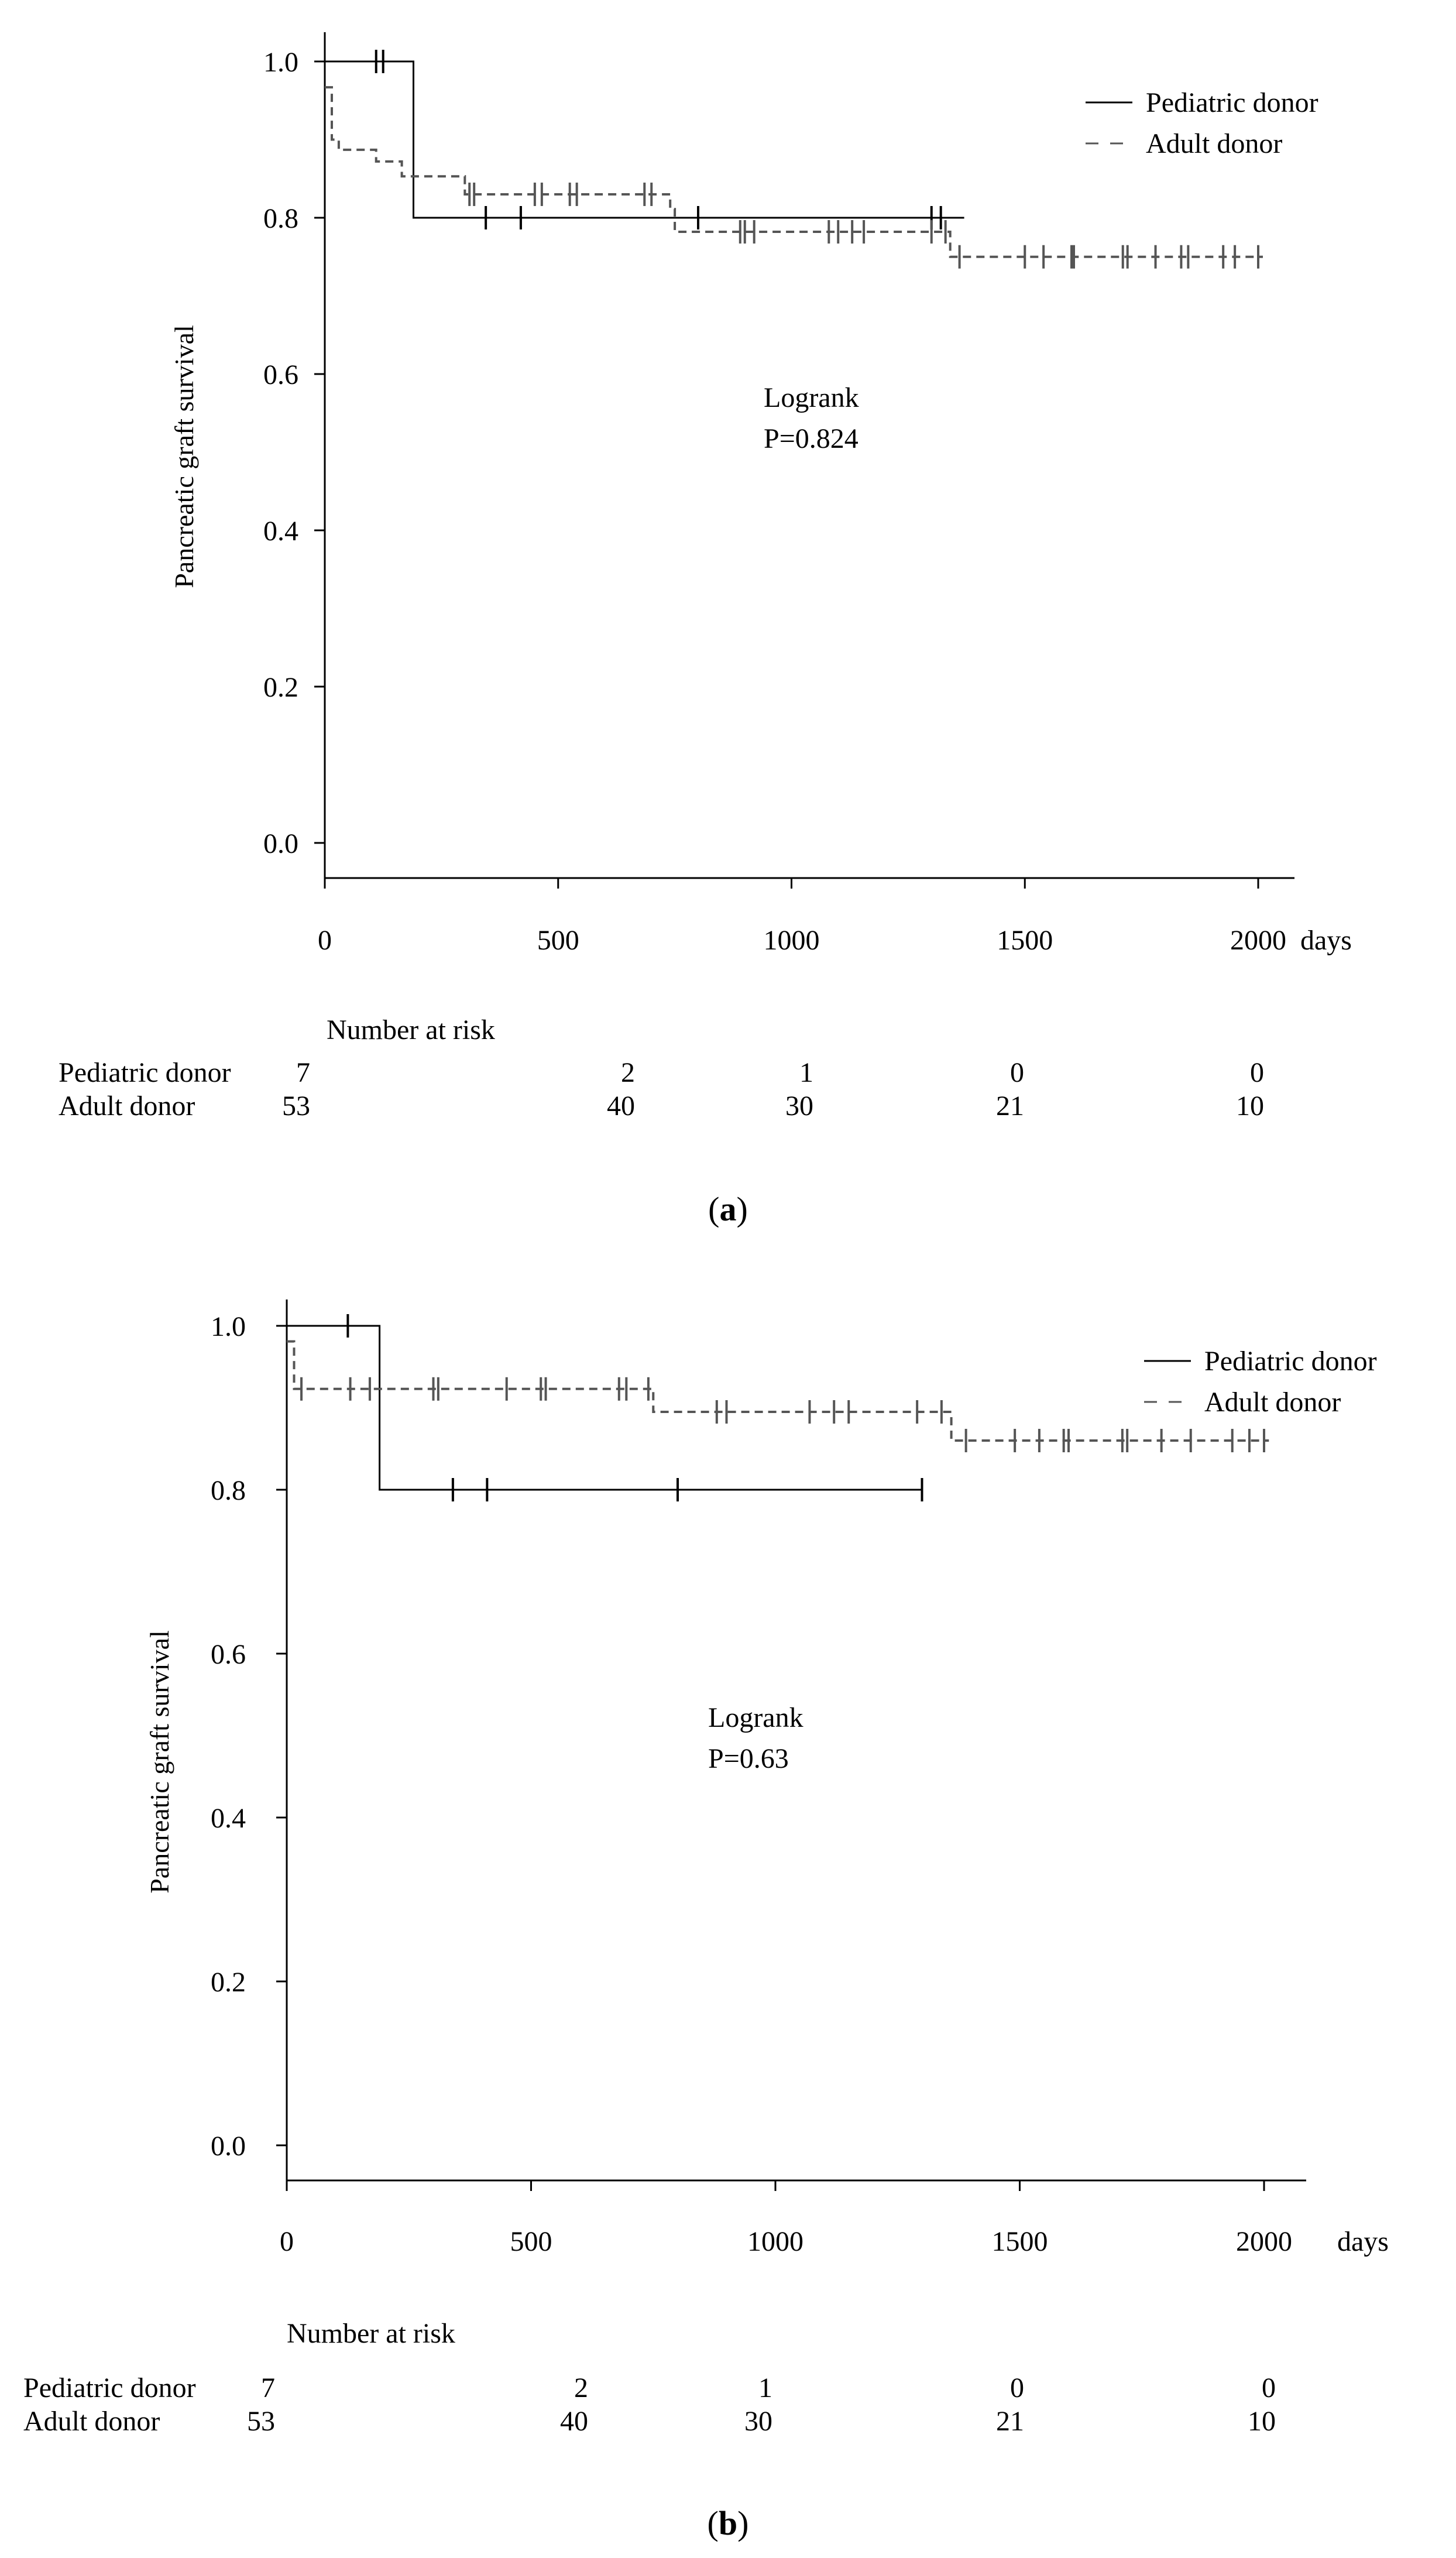 Image resolution: width=1456 pixels, height=2558 pixels. Describe the element at coordinates (748, 1758) in the screenshot. I see `annotation-line: P=0.63` at that location.